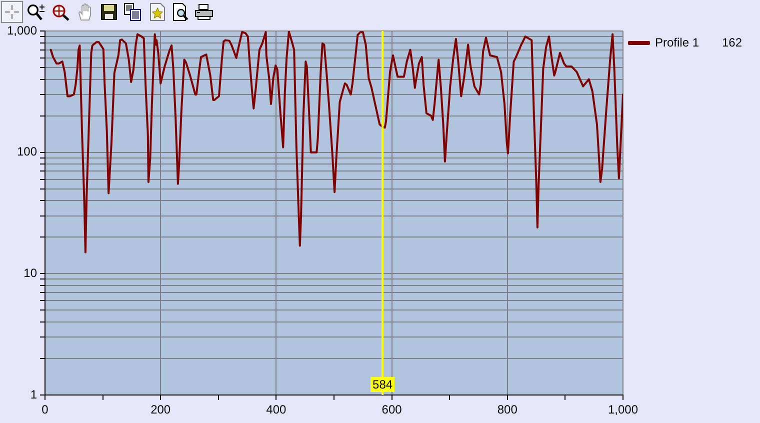 The image size is (760, 423). What do you see at coordinates (276, 409) in the screenshot?
I see `x-tick-label: 400` at bounding box center [276, 409].